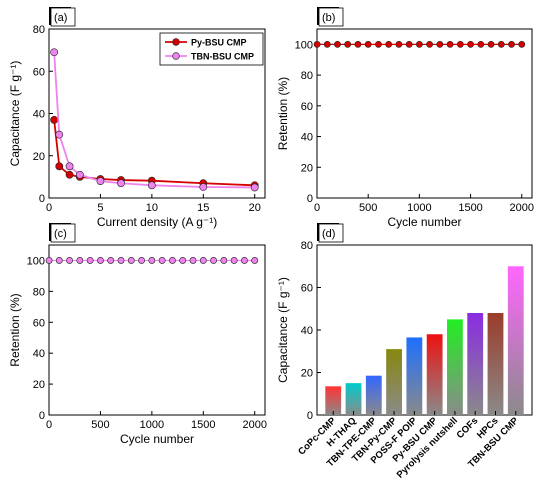 The width and height of the screenshot is (550, 490). What do you see at coordinates (219, 43) in the screenshot?
I see `legend-label: Py-BSU CMP` at bounding box center [219, 43].